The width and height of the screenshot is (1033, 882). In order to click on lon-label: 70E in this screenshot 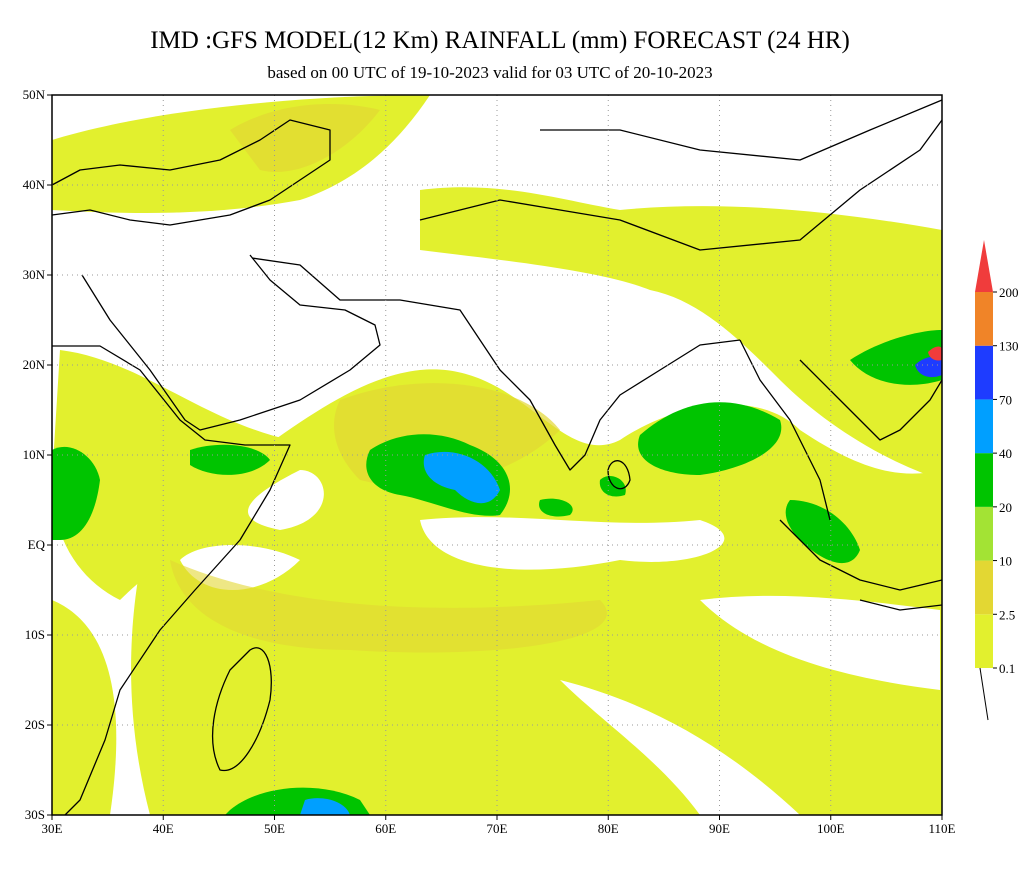, I will do `click(497, 828)`.